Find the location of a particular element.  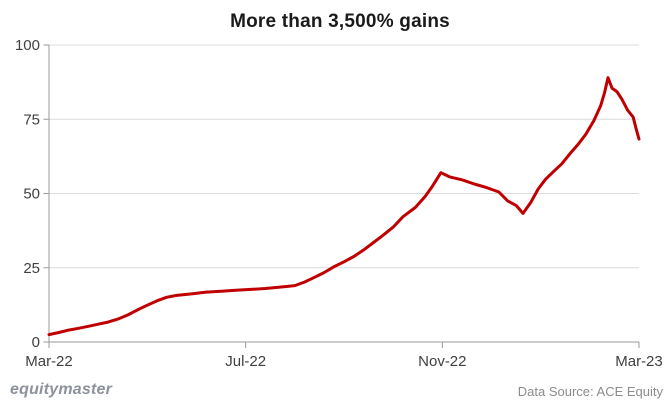

equitymaster-logo: equitymaster is located at coordinates (61, 389).